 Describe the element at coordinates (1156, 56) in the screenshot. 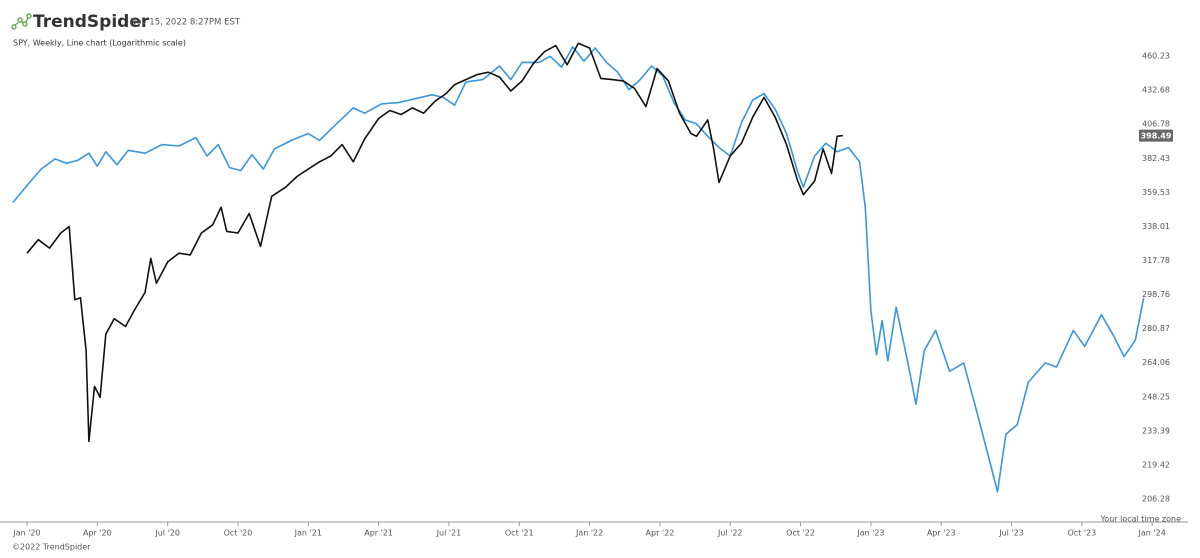

I see `y-tick-label: 460.23` at that location.